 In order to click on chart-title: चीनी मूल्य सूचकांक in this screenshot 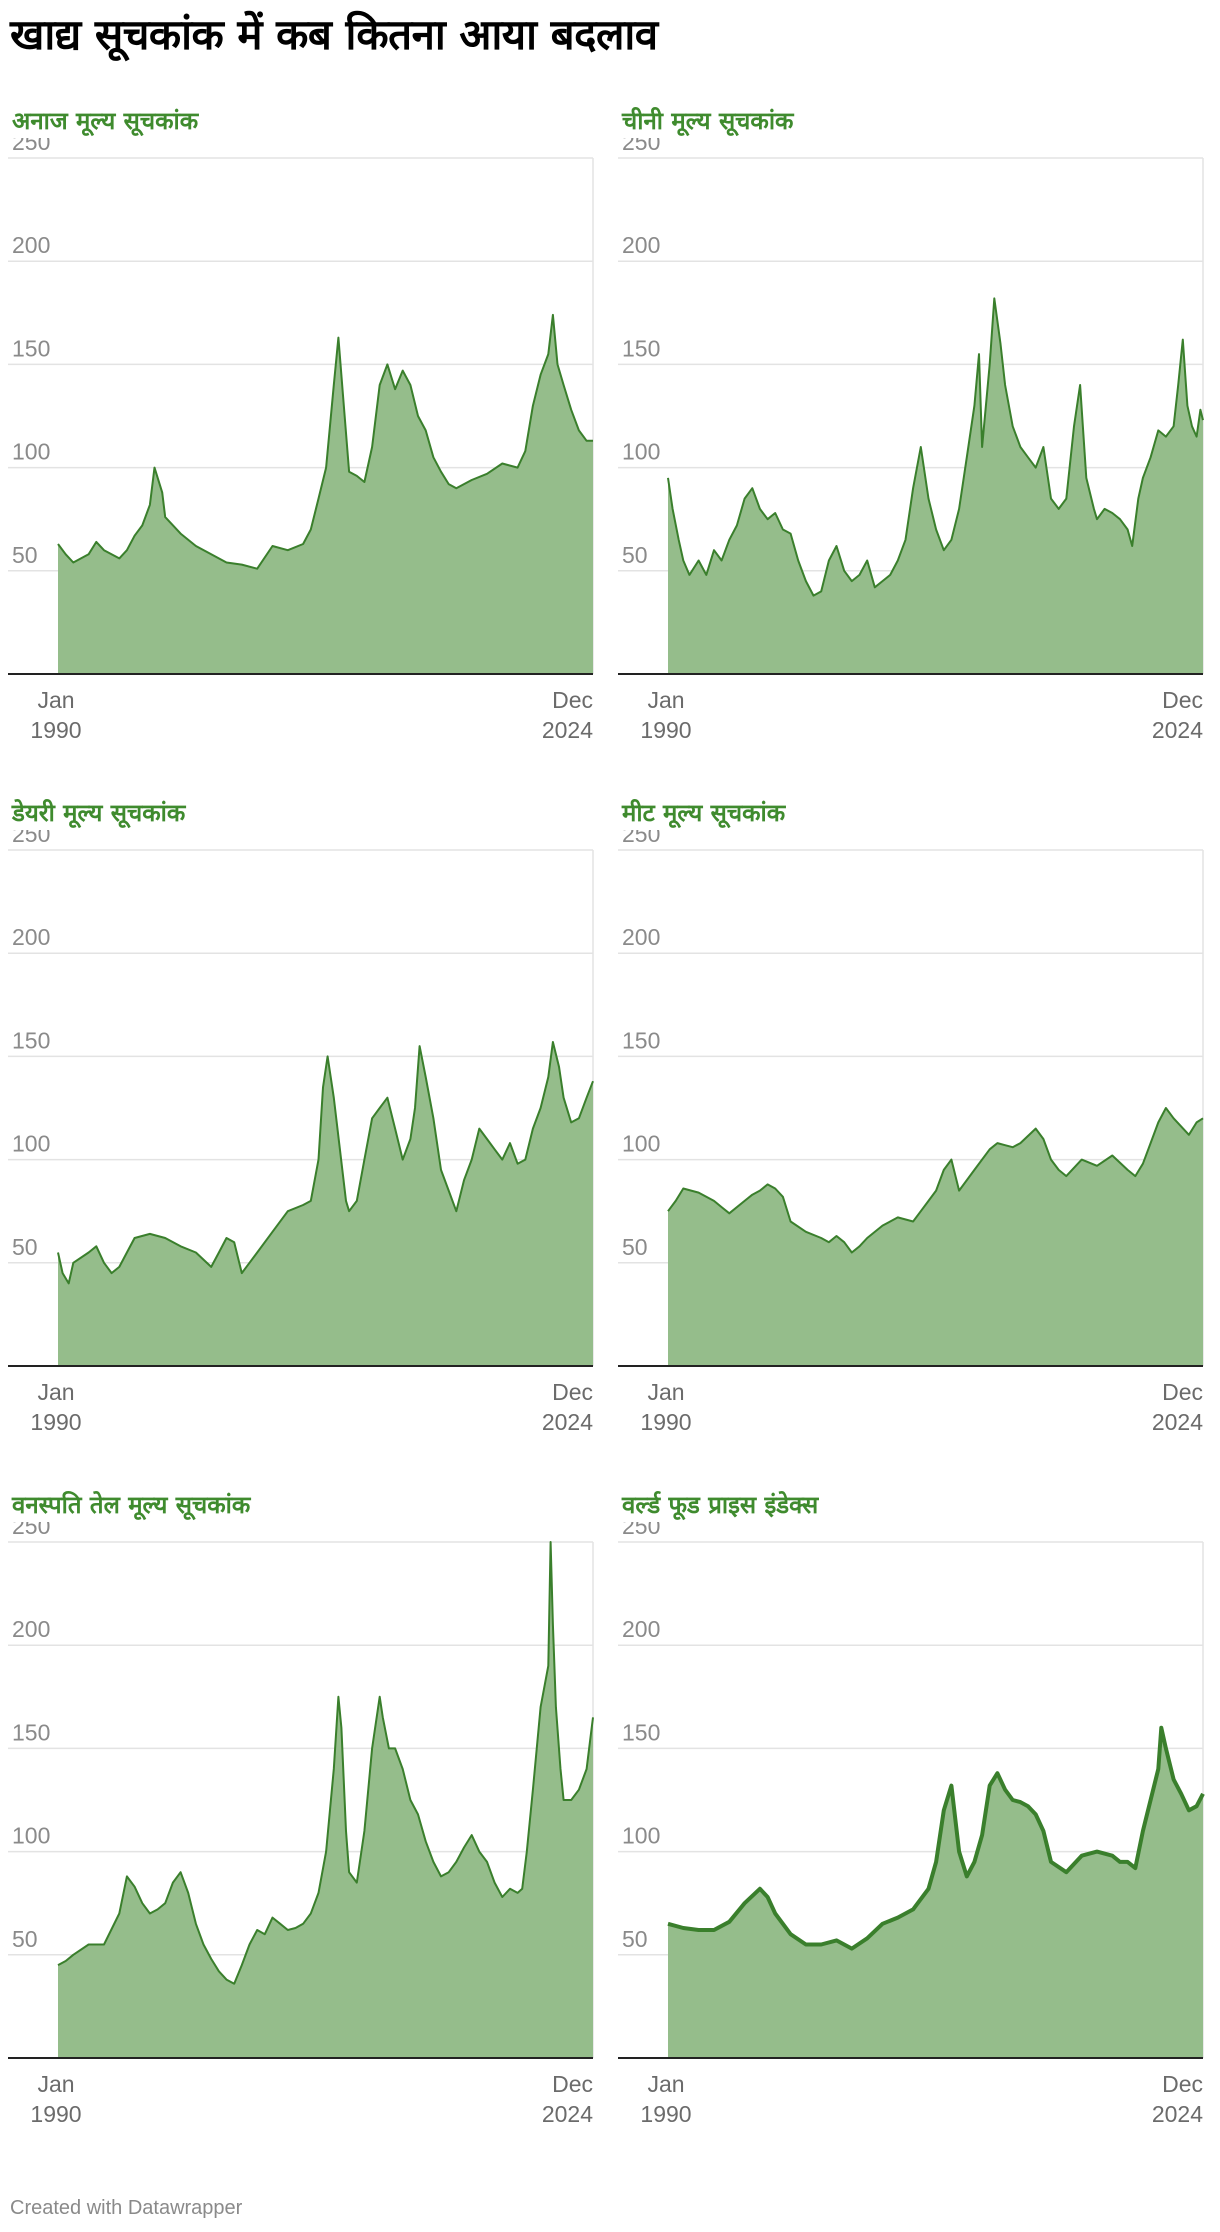, I will do `click(708, 121)`.